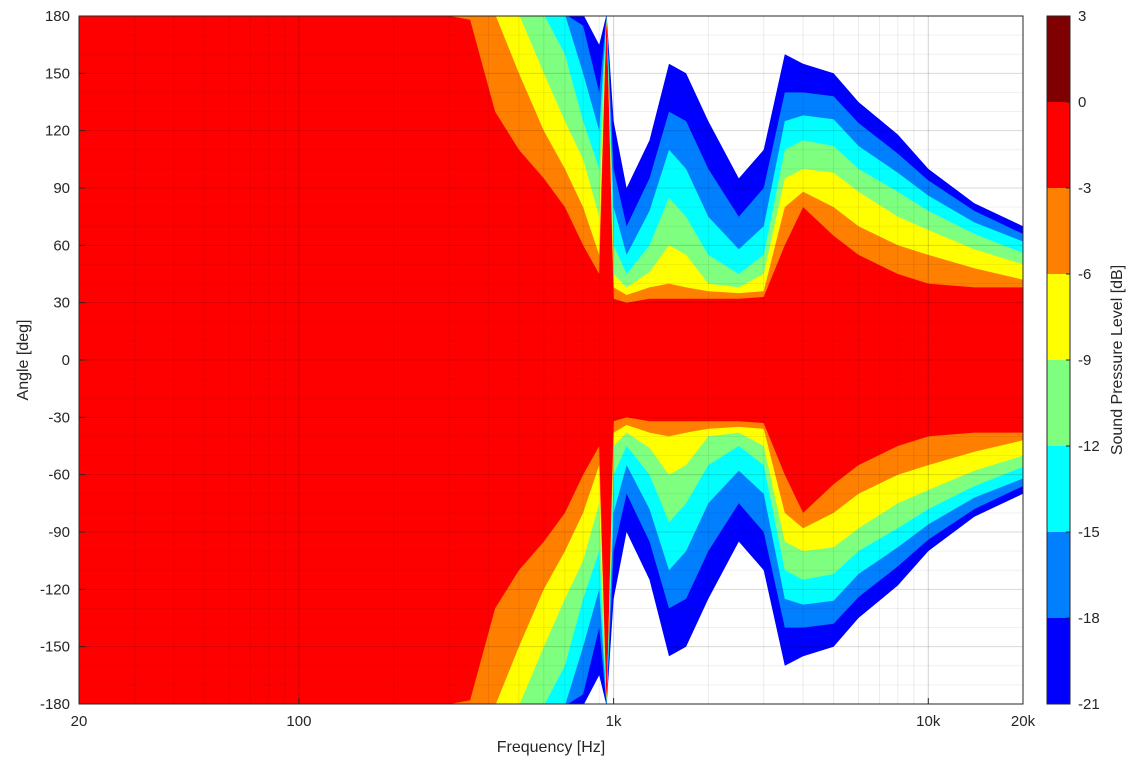 Image resolution: width=1131 pixels, height=760 pixels. I want to click on y-tick-label: 150, so click(57, 73).